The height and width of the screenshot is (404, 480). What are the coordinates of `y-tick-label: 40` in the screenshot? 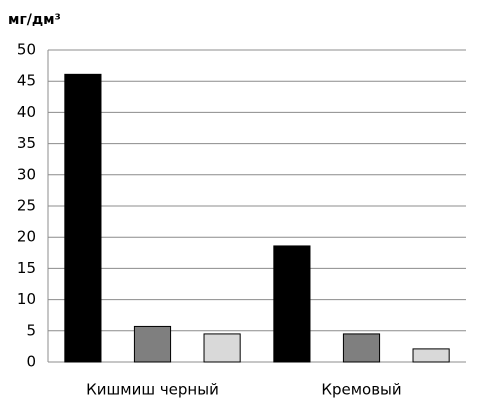 It's located at (26, 112).